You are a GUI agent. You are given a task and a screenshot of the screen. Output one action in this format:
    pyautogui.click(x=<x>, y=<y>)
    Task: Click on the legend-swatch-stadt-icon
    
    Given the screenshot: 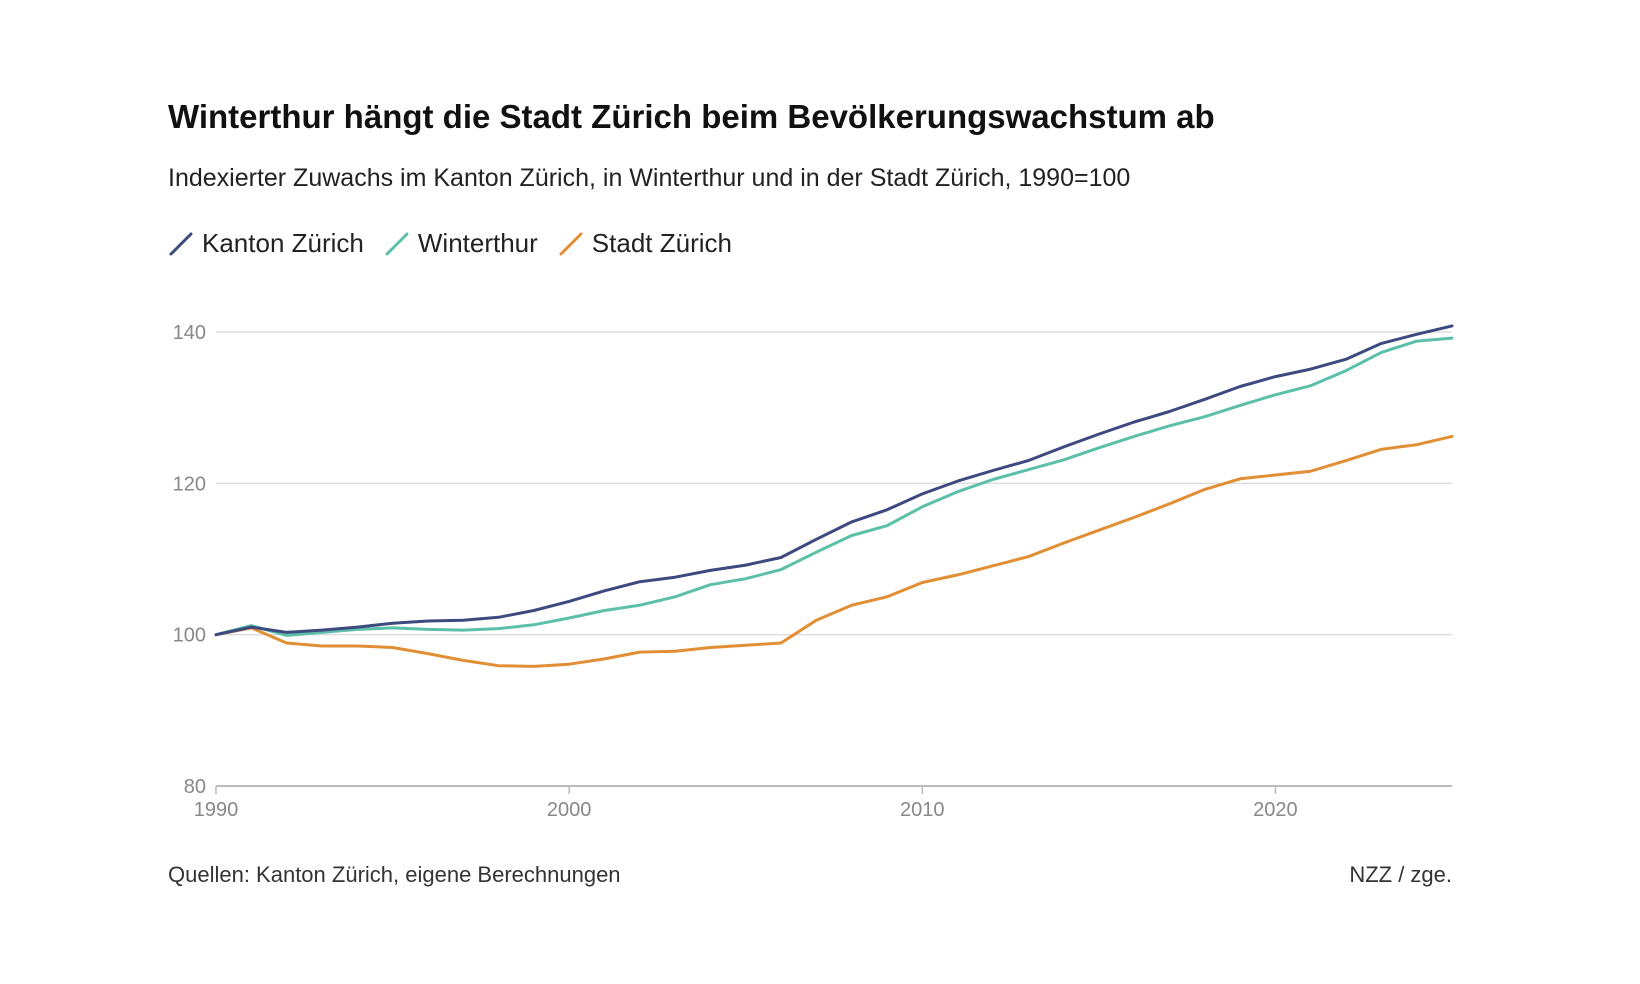 What is the action you would take?
    pyautogui.click(x=571, y=243)
    